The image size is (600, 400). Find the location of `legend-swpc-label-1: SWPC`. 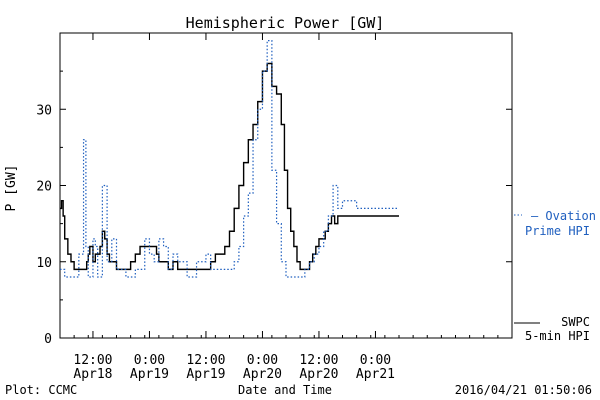

legend-swpc-label-1: SWPC is located at coordinates (575, 322).